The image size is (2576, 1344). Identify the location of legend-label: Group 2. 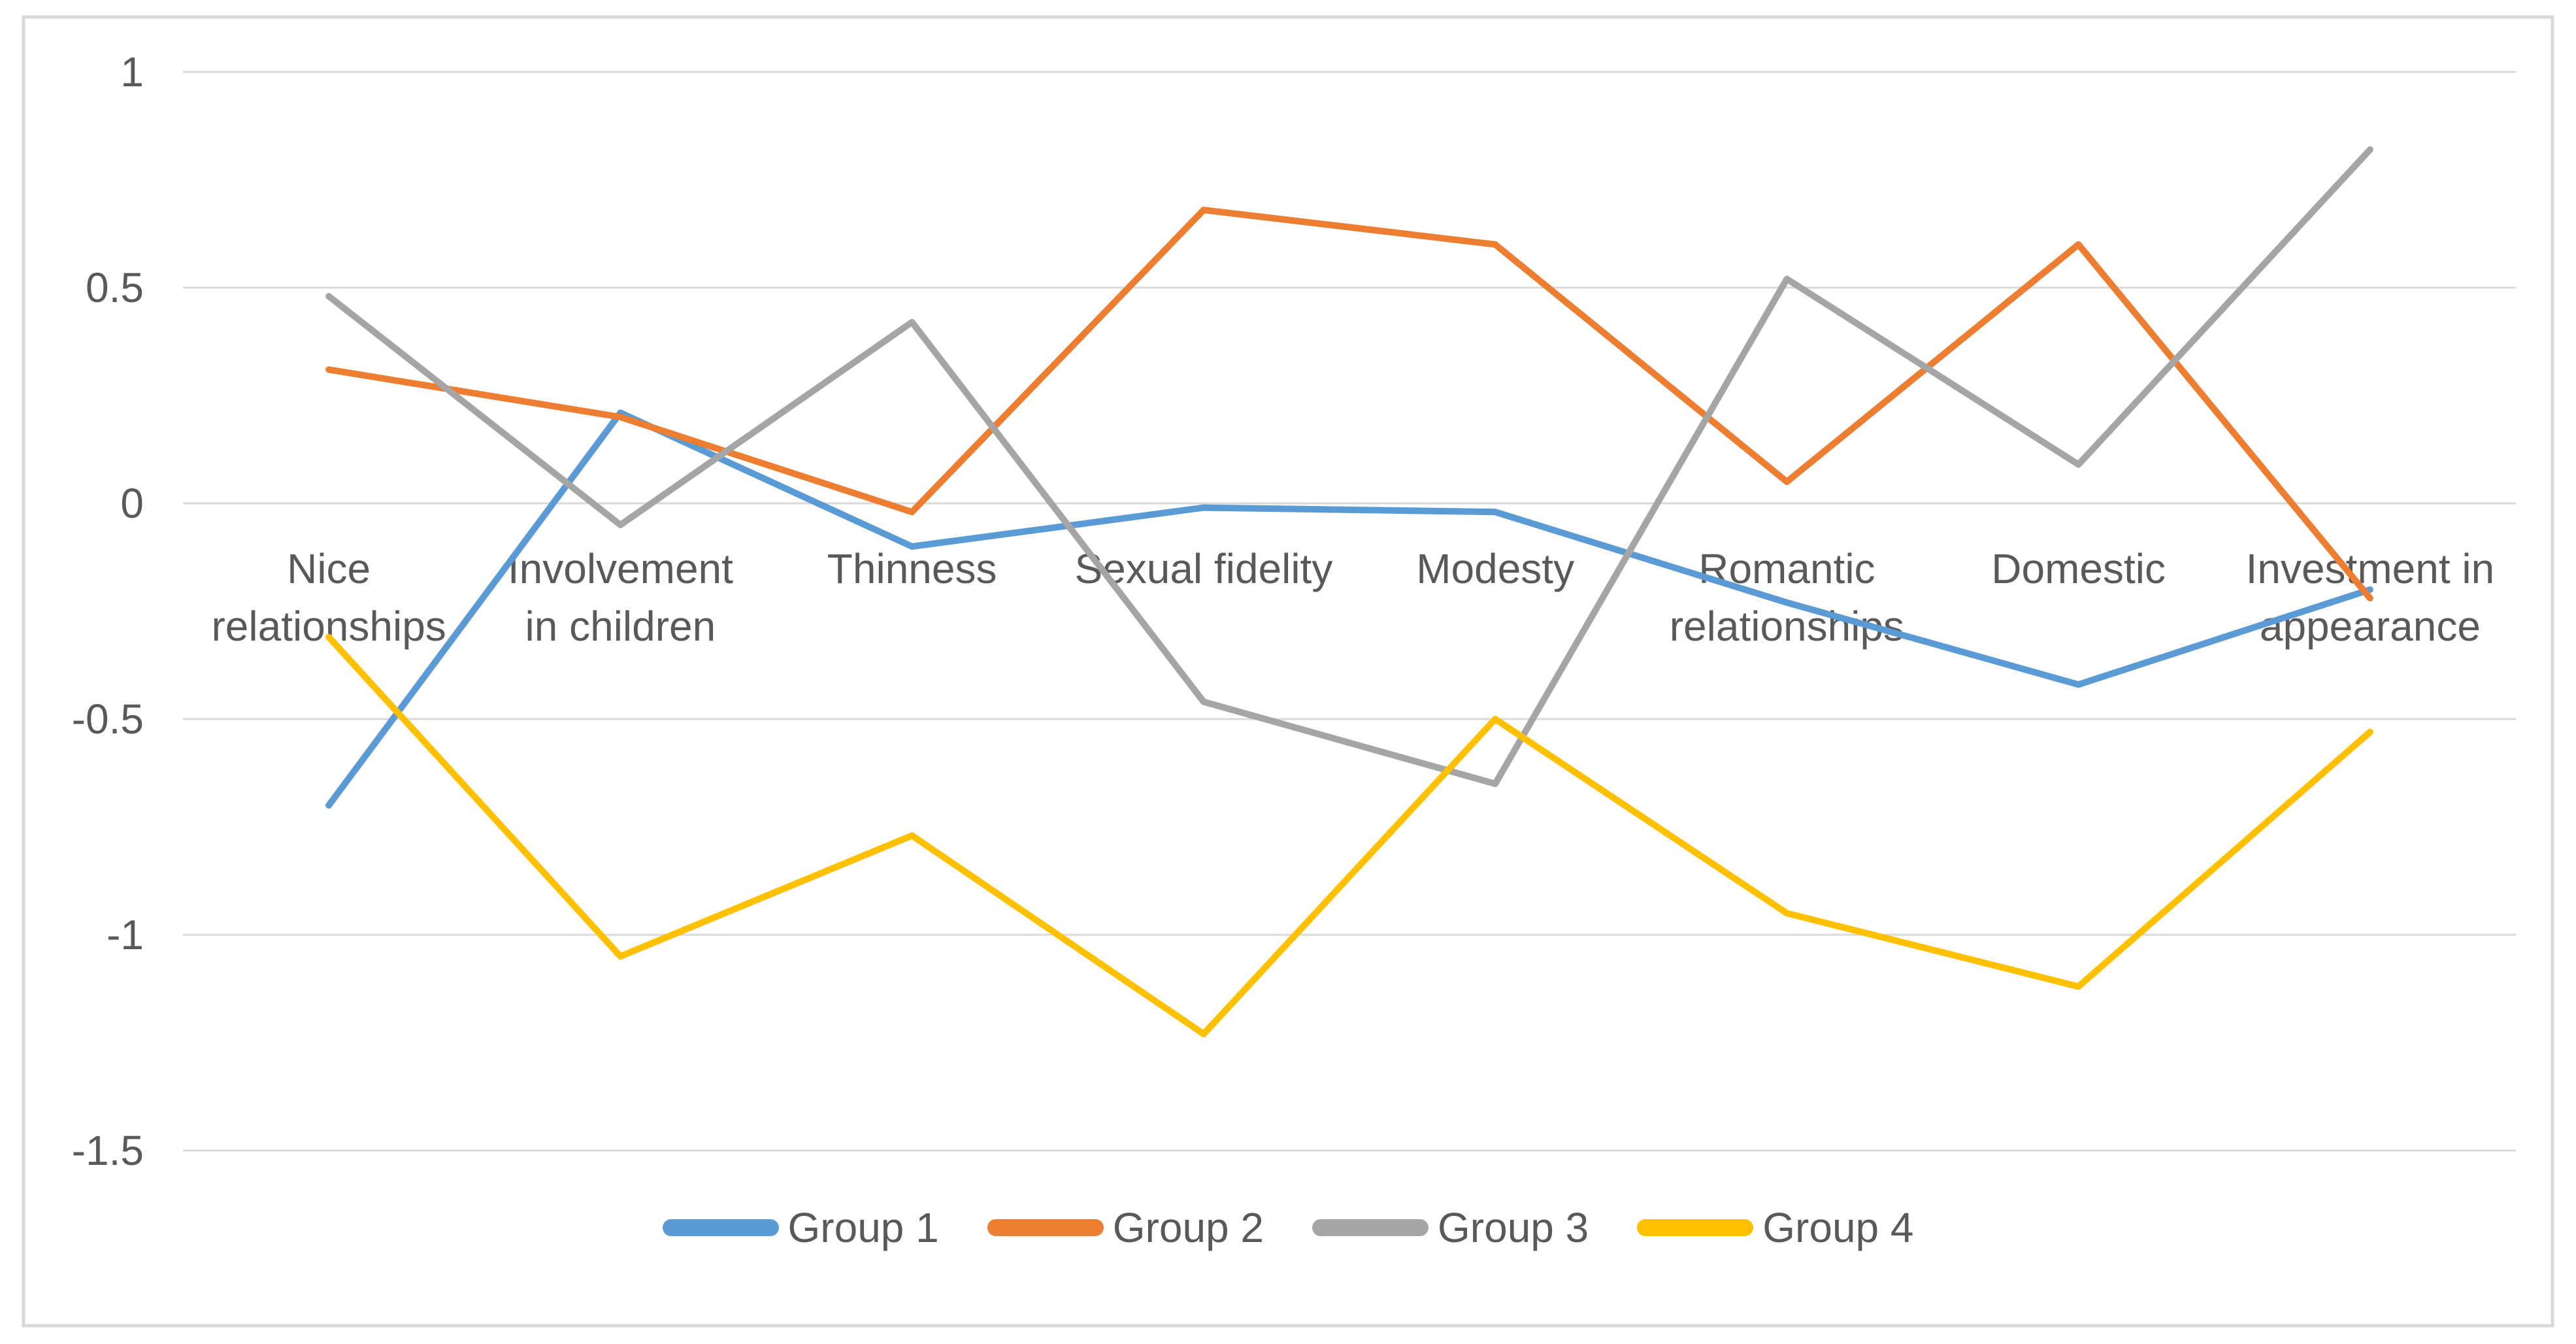
(1188, 1227).